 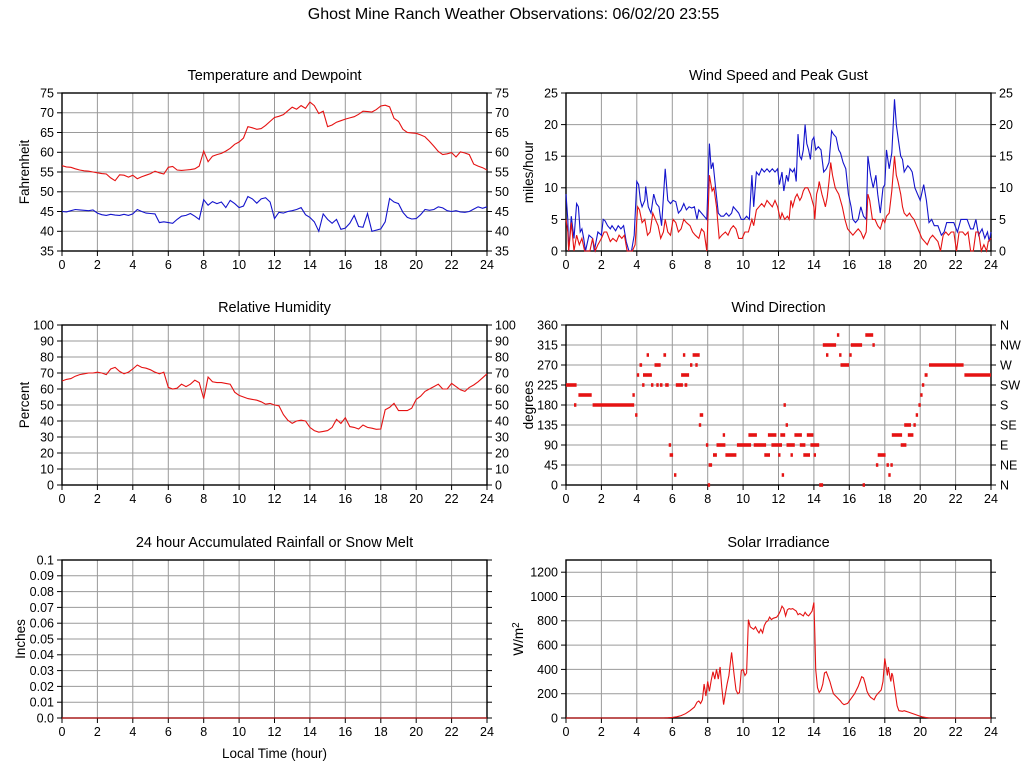 I want to click on series-peak-gust, so click(x=778, y=175).